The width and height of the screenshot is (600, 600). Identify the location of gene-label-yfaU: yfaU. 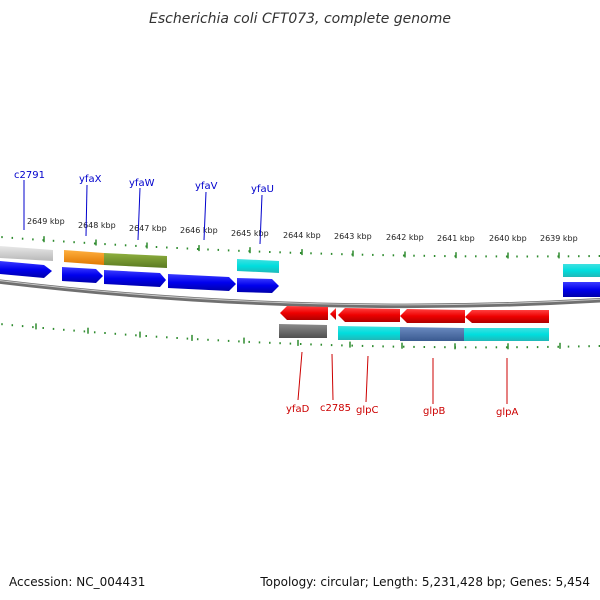
(262, 189).